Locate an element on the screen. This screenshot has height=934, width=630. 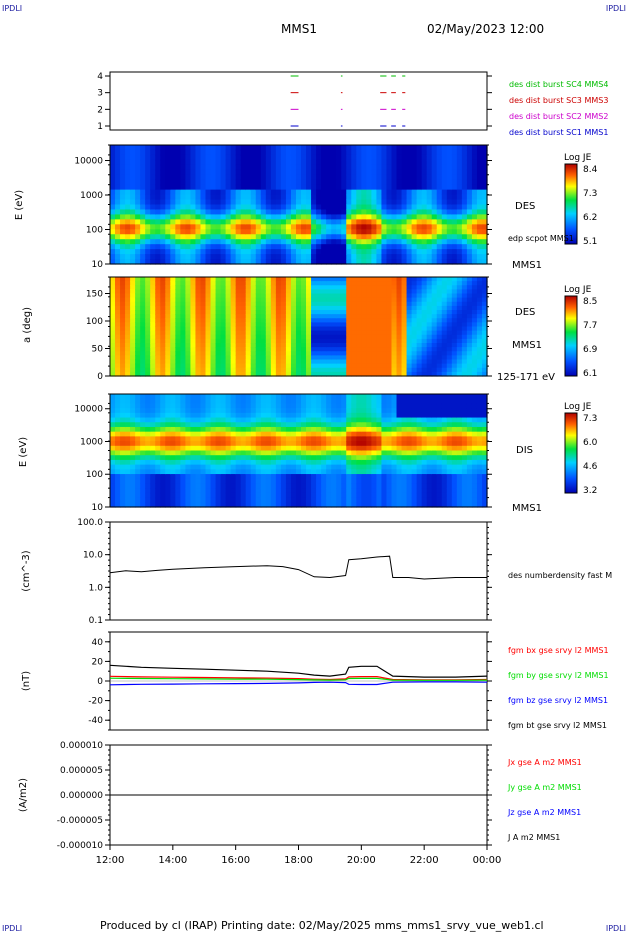
panel-1-ytick-label: 10000 is located at coordinates (88, 162).